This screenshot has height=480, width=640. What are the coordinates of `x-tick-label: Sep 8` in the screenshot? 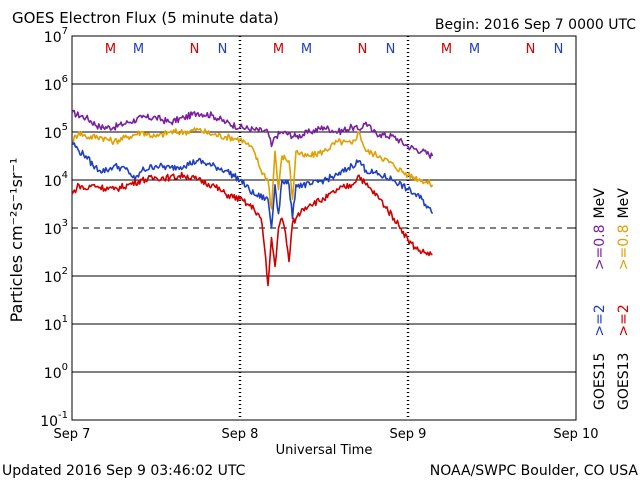 It's located at (240, 434).